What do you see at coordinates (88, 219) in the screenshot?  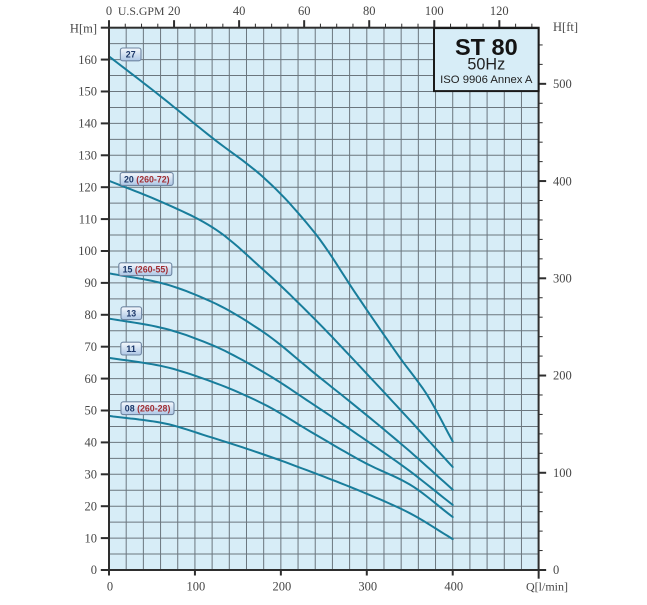 I see `svg-text: 110` at bounding box center [88, 219].